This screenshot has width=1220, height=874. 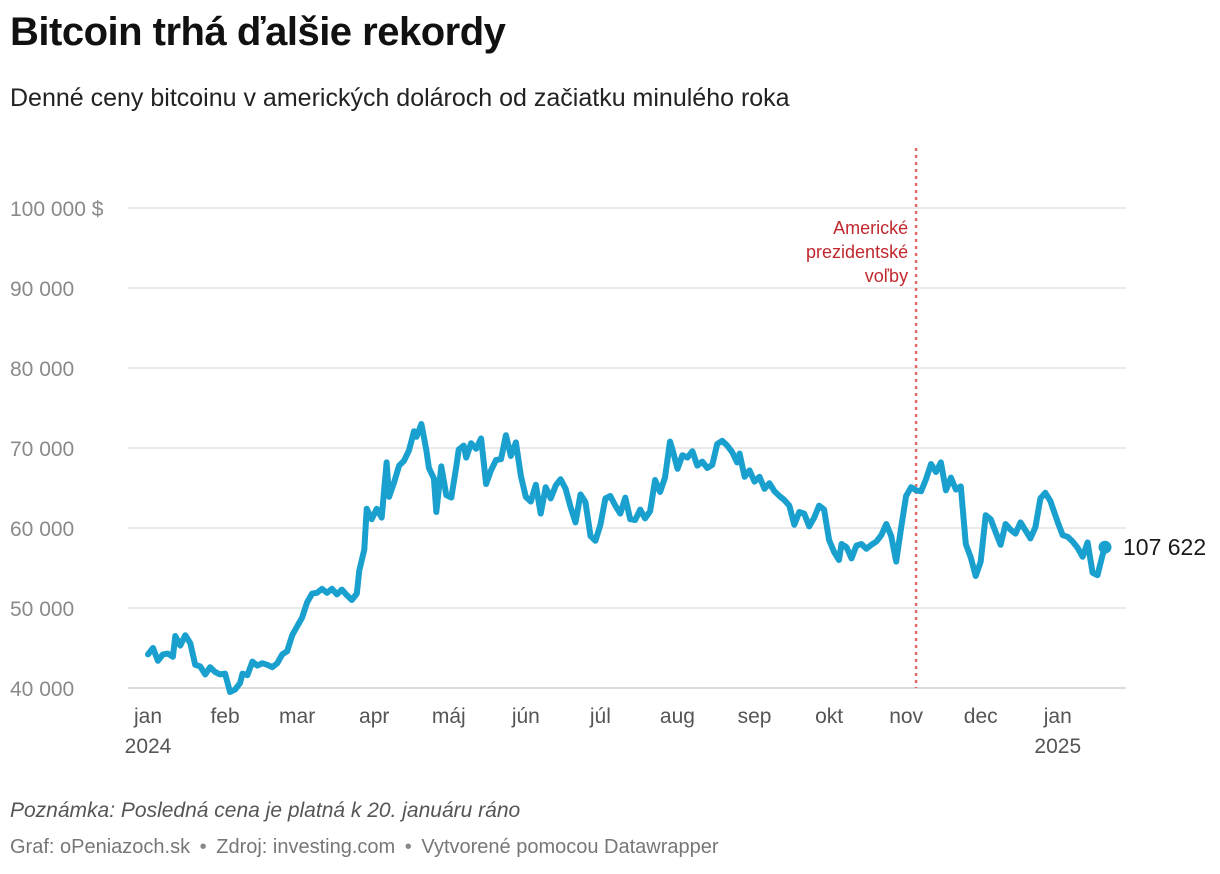 I want to click on y-tick-label: 80 000, so click(x=42, y=369).